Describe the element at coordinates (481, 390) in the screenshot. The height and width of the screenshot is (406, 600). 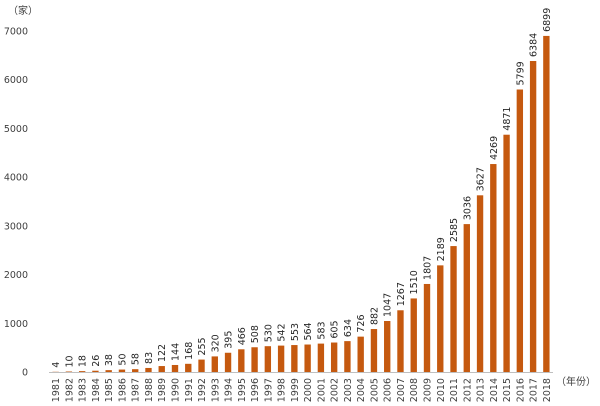
I see `x-tick-label: 2013` at that location.